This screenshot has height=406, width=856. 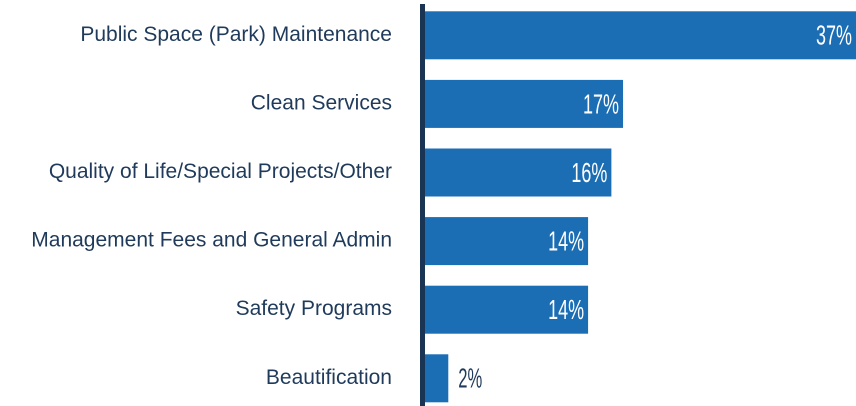 What do you see at coordinates (321, 102) in the screenshot?
I see `category-label: Clean Services` at bounding box center [321, 102].